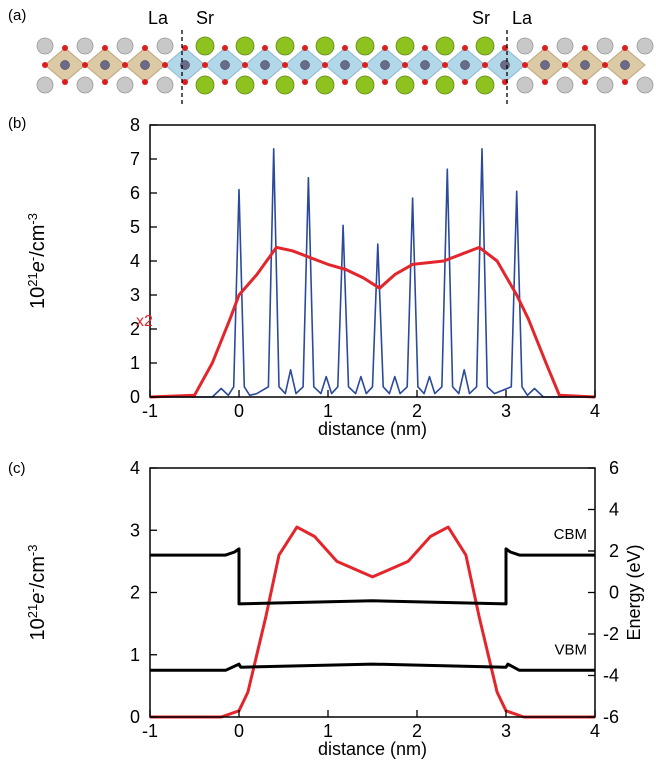 The height and width of the screenshot is (774, 656). What do you see at coordinates (38, 629) in the screenshot?
I see `y-axis-label-part: 10` at bounding box center [38, 629].